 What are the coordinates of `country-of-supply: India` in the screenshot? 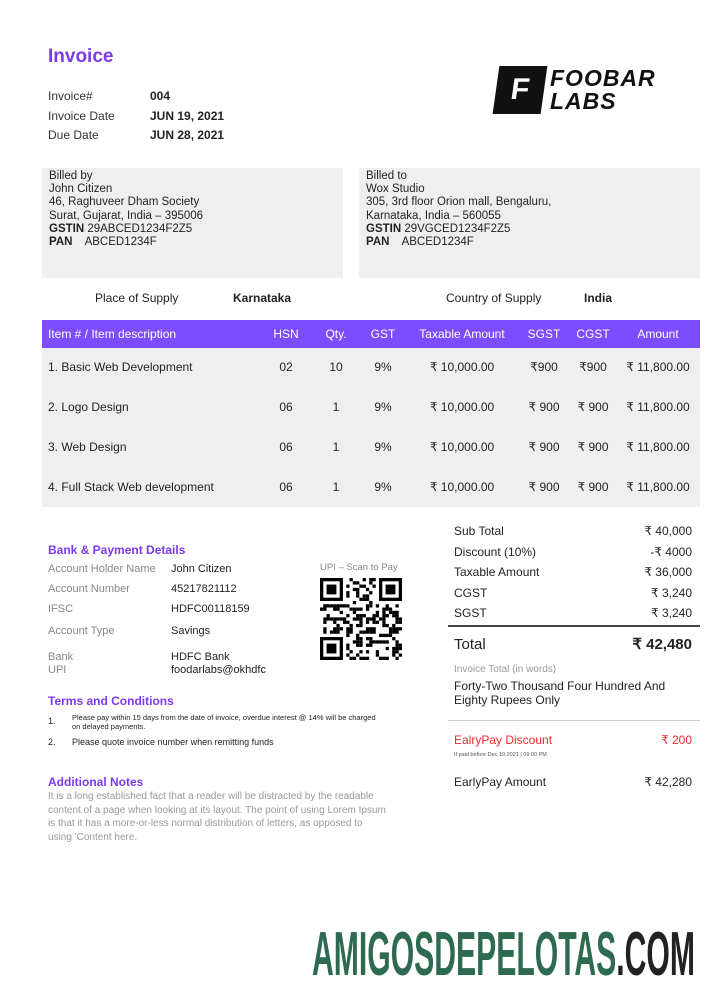 It's located at (598, 298).